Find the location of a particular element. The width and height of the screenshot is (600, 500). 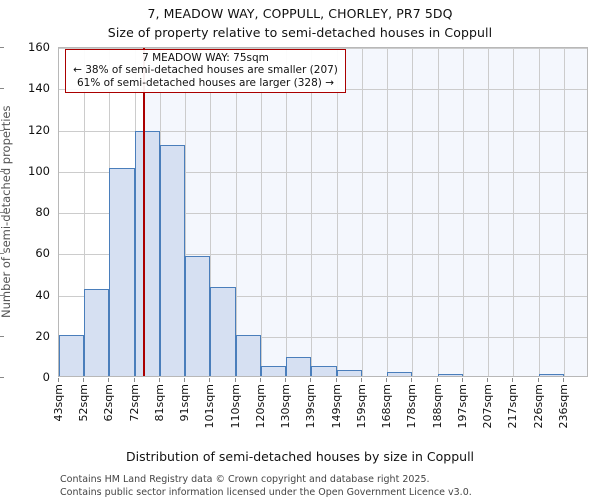

x-axis-tick-label: 139sqm is located at coordinates (311, 406).